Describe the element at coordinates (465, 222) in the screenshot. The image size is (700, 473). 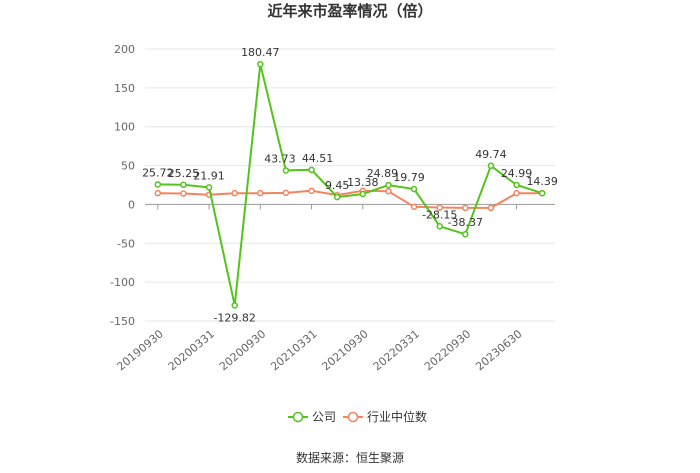
I see `data-label: -38.37` at that location.